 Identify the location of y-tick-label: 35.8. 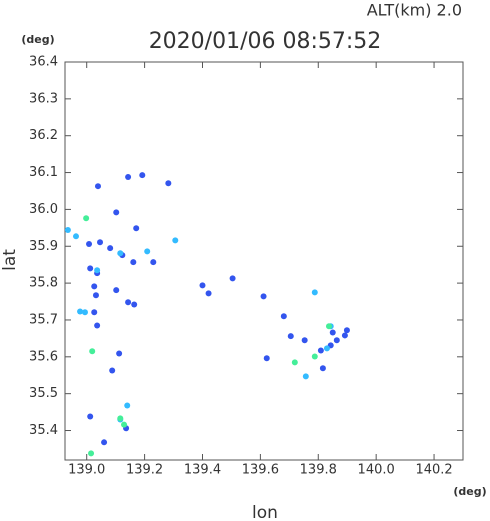
(43, 283).